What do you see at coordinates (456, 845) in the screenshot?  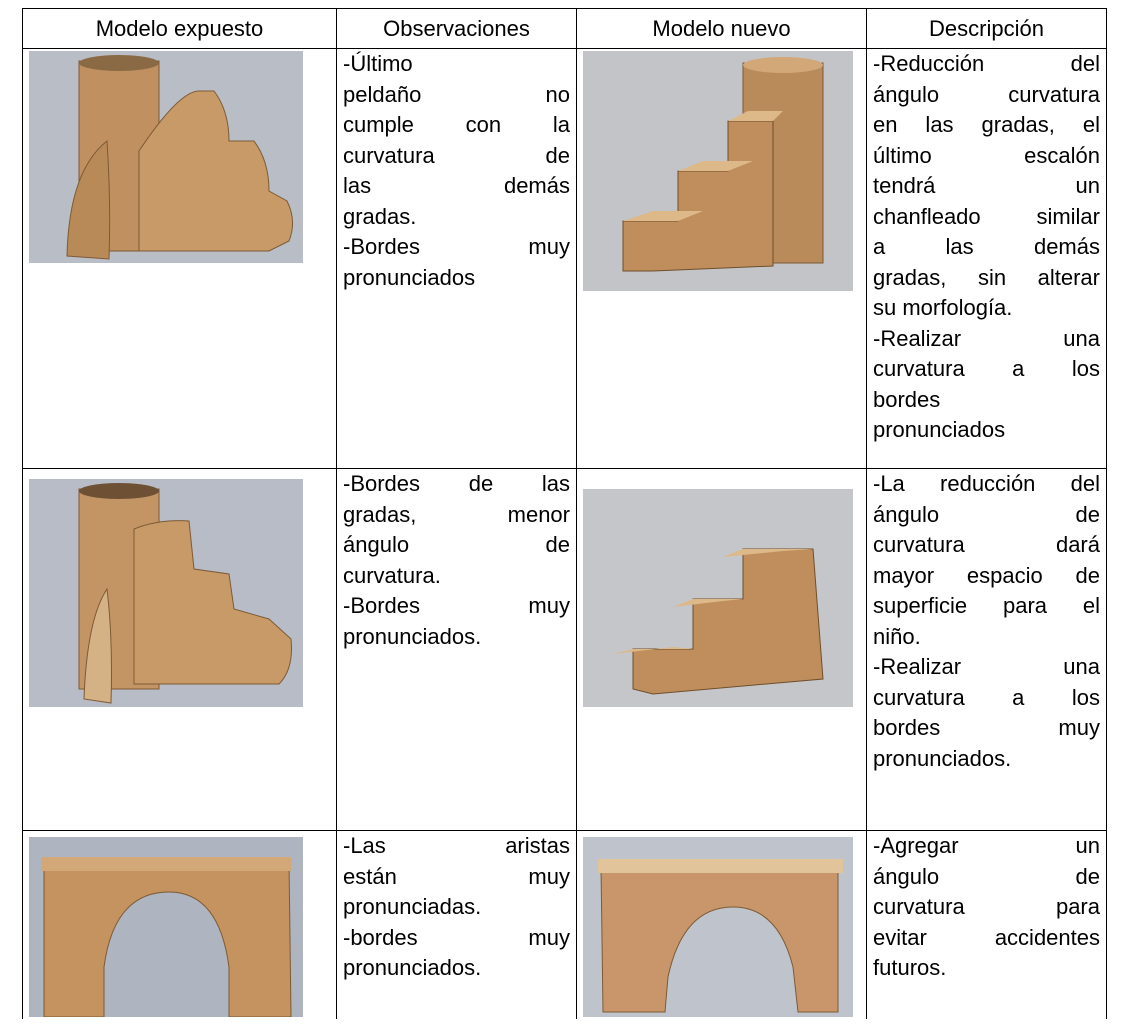 I see `text-line: -Las aristas` at bounding box center [456, 845].